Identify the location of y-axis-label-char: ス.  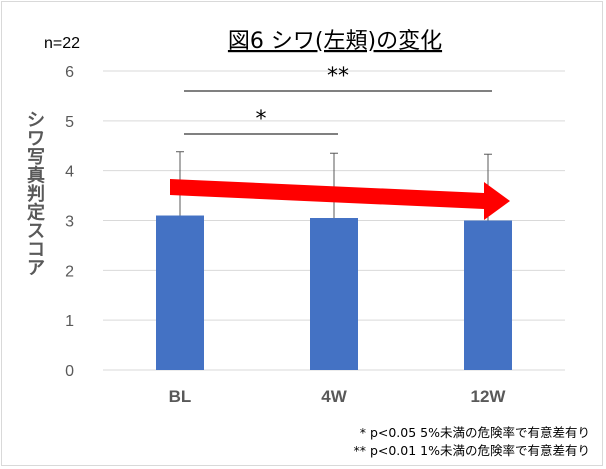
(36, 231).